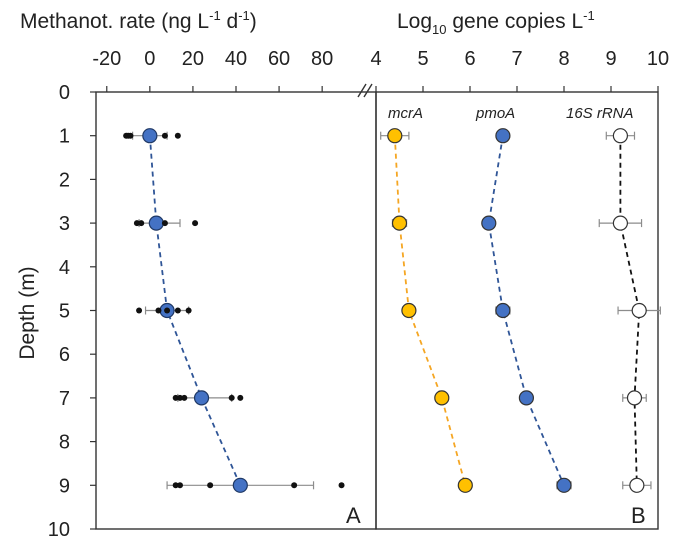  Describe the element at coordinates (322, 59) in the screenshot. I see `panel-a-x-tick-label: 80` at that location.